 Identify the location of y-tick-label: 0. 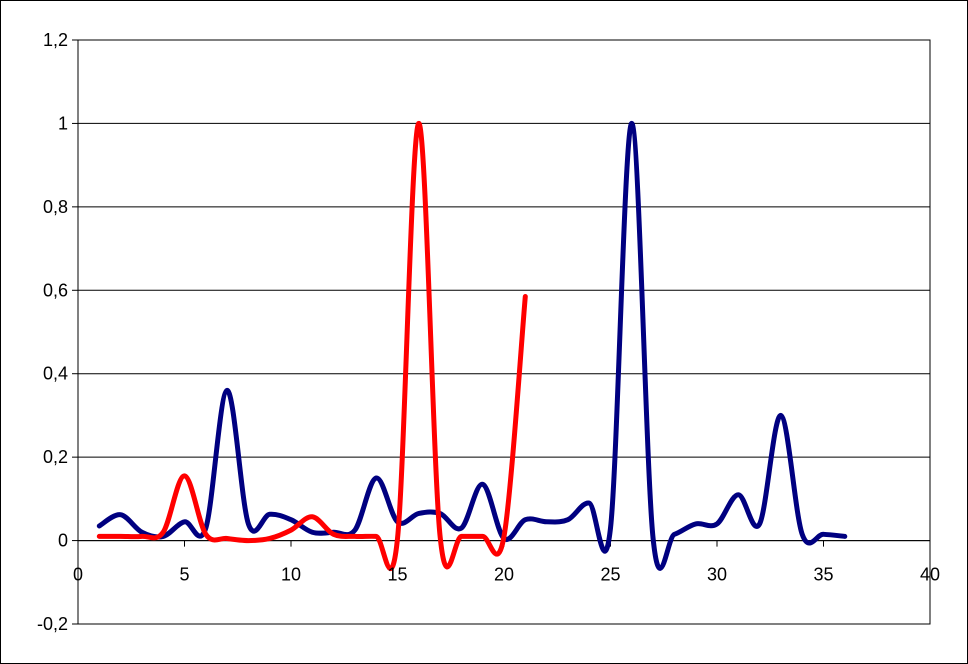
(63, 541).